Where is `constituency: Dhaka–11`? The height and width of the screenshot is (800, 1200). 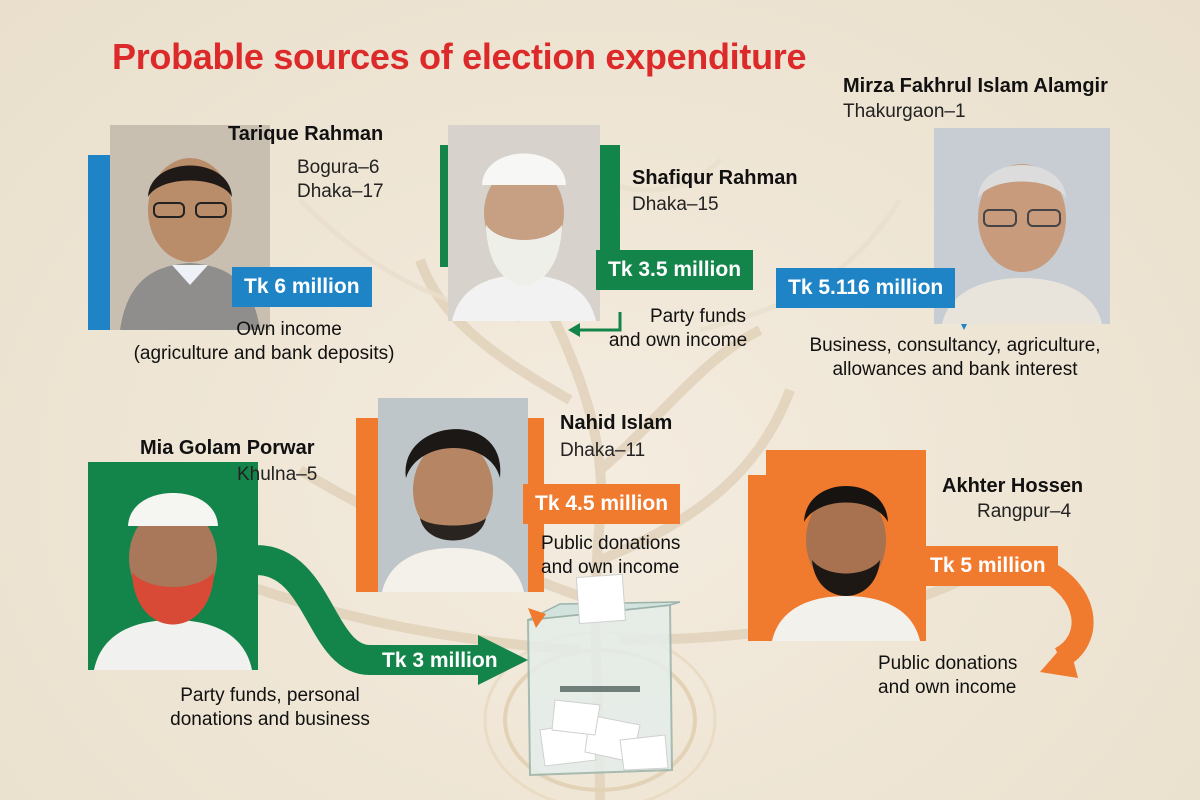
constituency: Dhaka–11 is located at coordinates (603, 450).